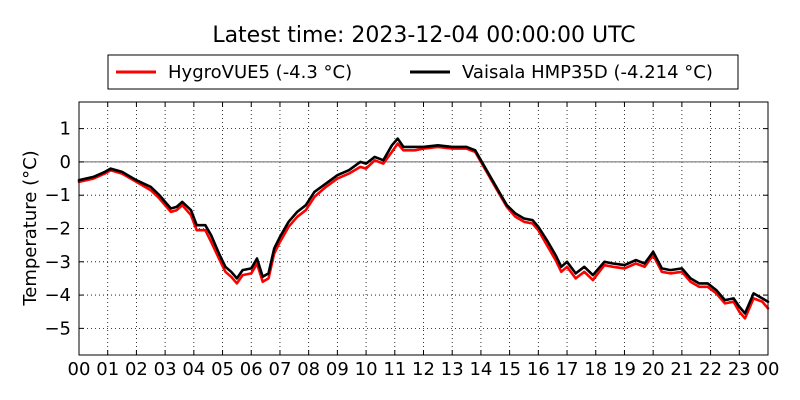 The width and height of the screenshot is (800, 400). I want to click on y-tick-label: −5, so click(57, 328).